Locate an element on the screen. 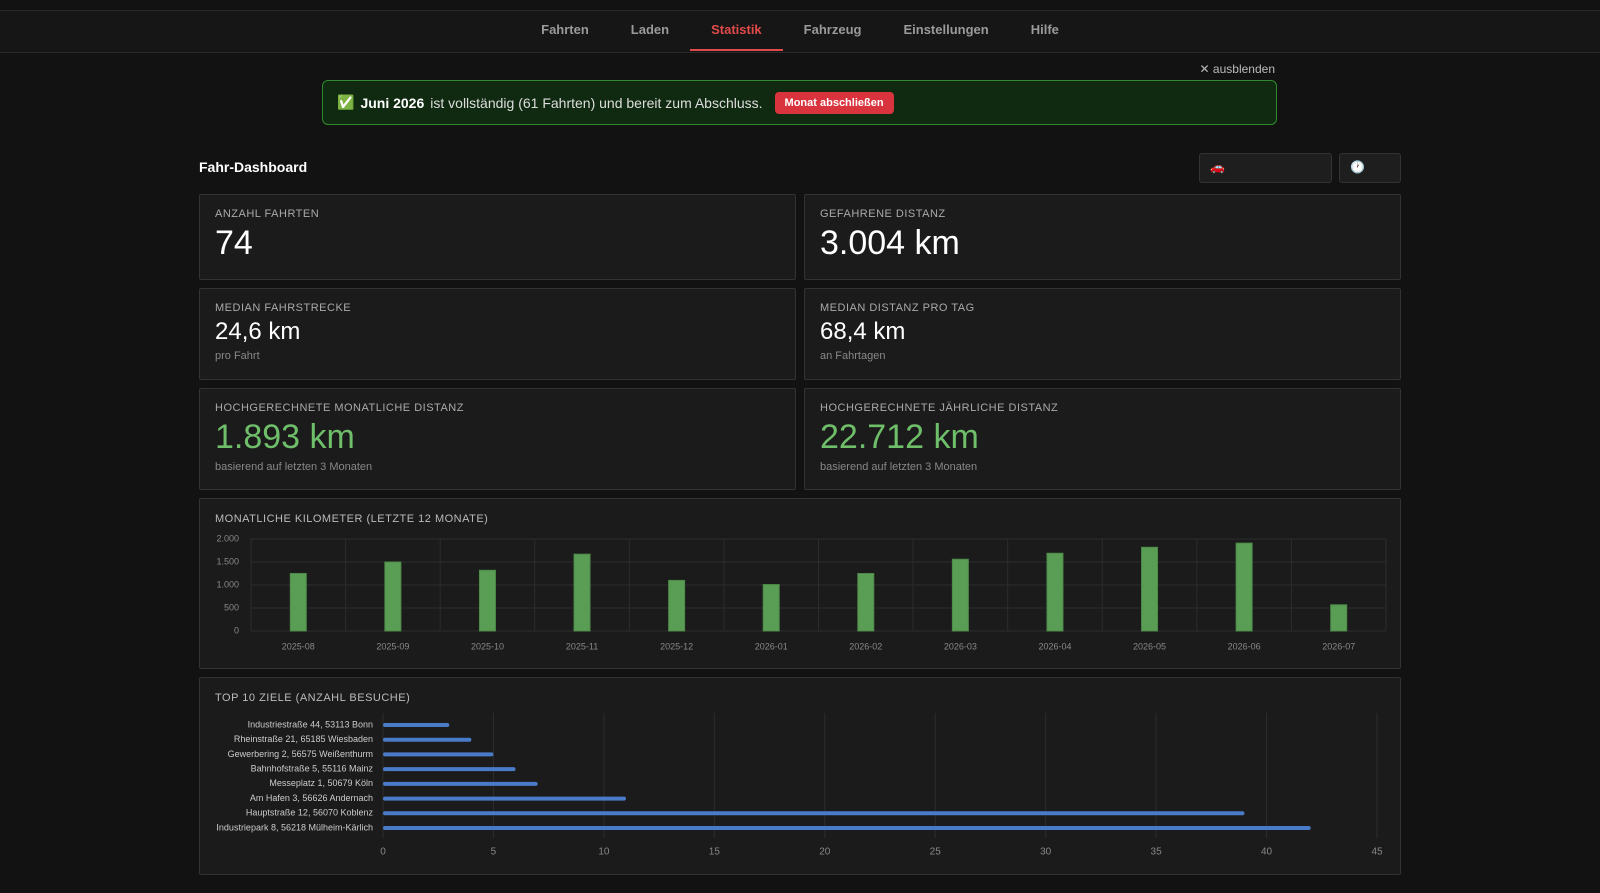 Image resolution: width=1600 pixels, height=893 pixels. x-tick-label: 30 is located at coordinates (1046, 852).